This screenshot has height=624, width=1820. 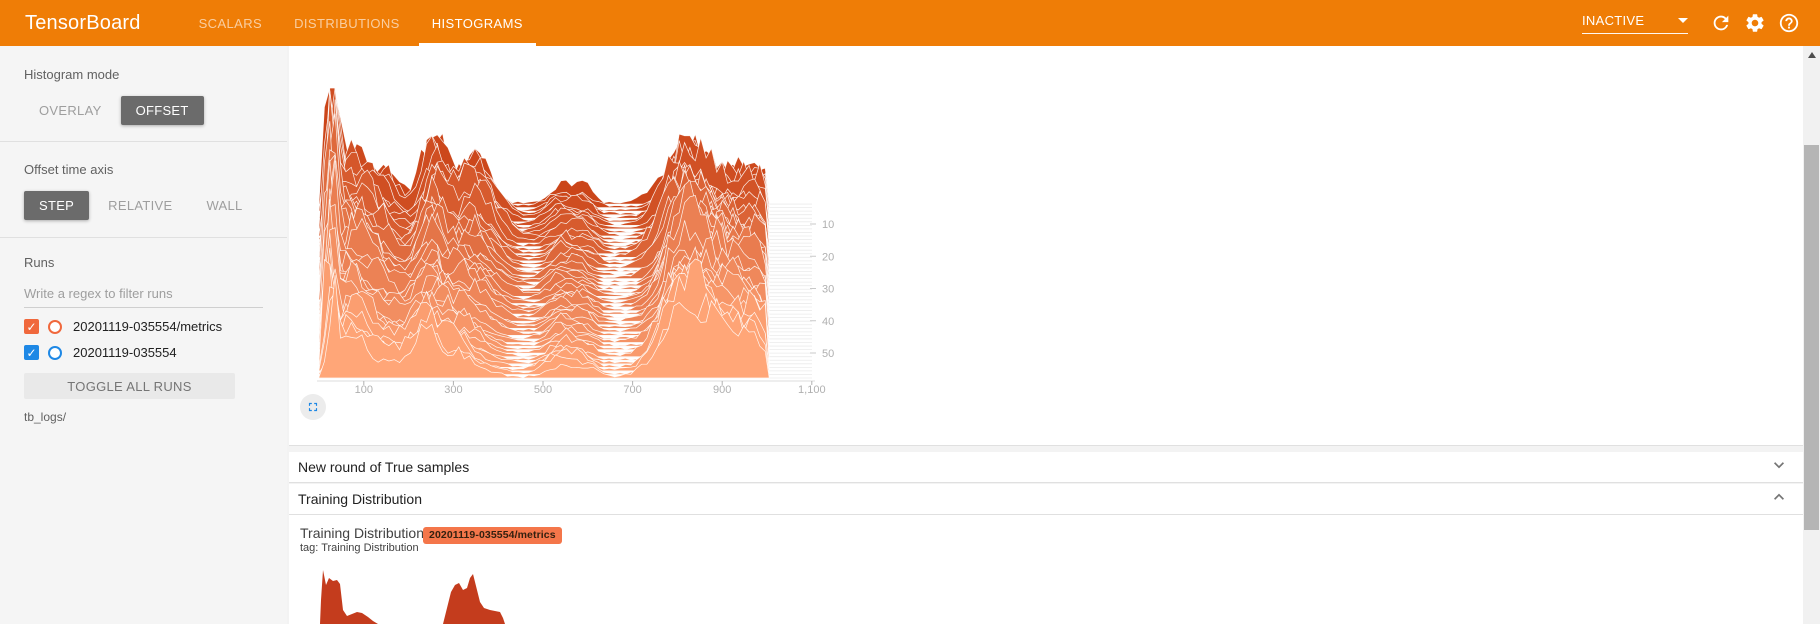 I want to click on svg-text: 100, so click(x=364, y=390).